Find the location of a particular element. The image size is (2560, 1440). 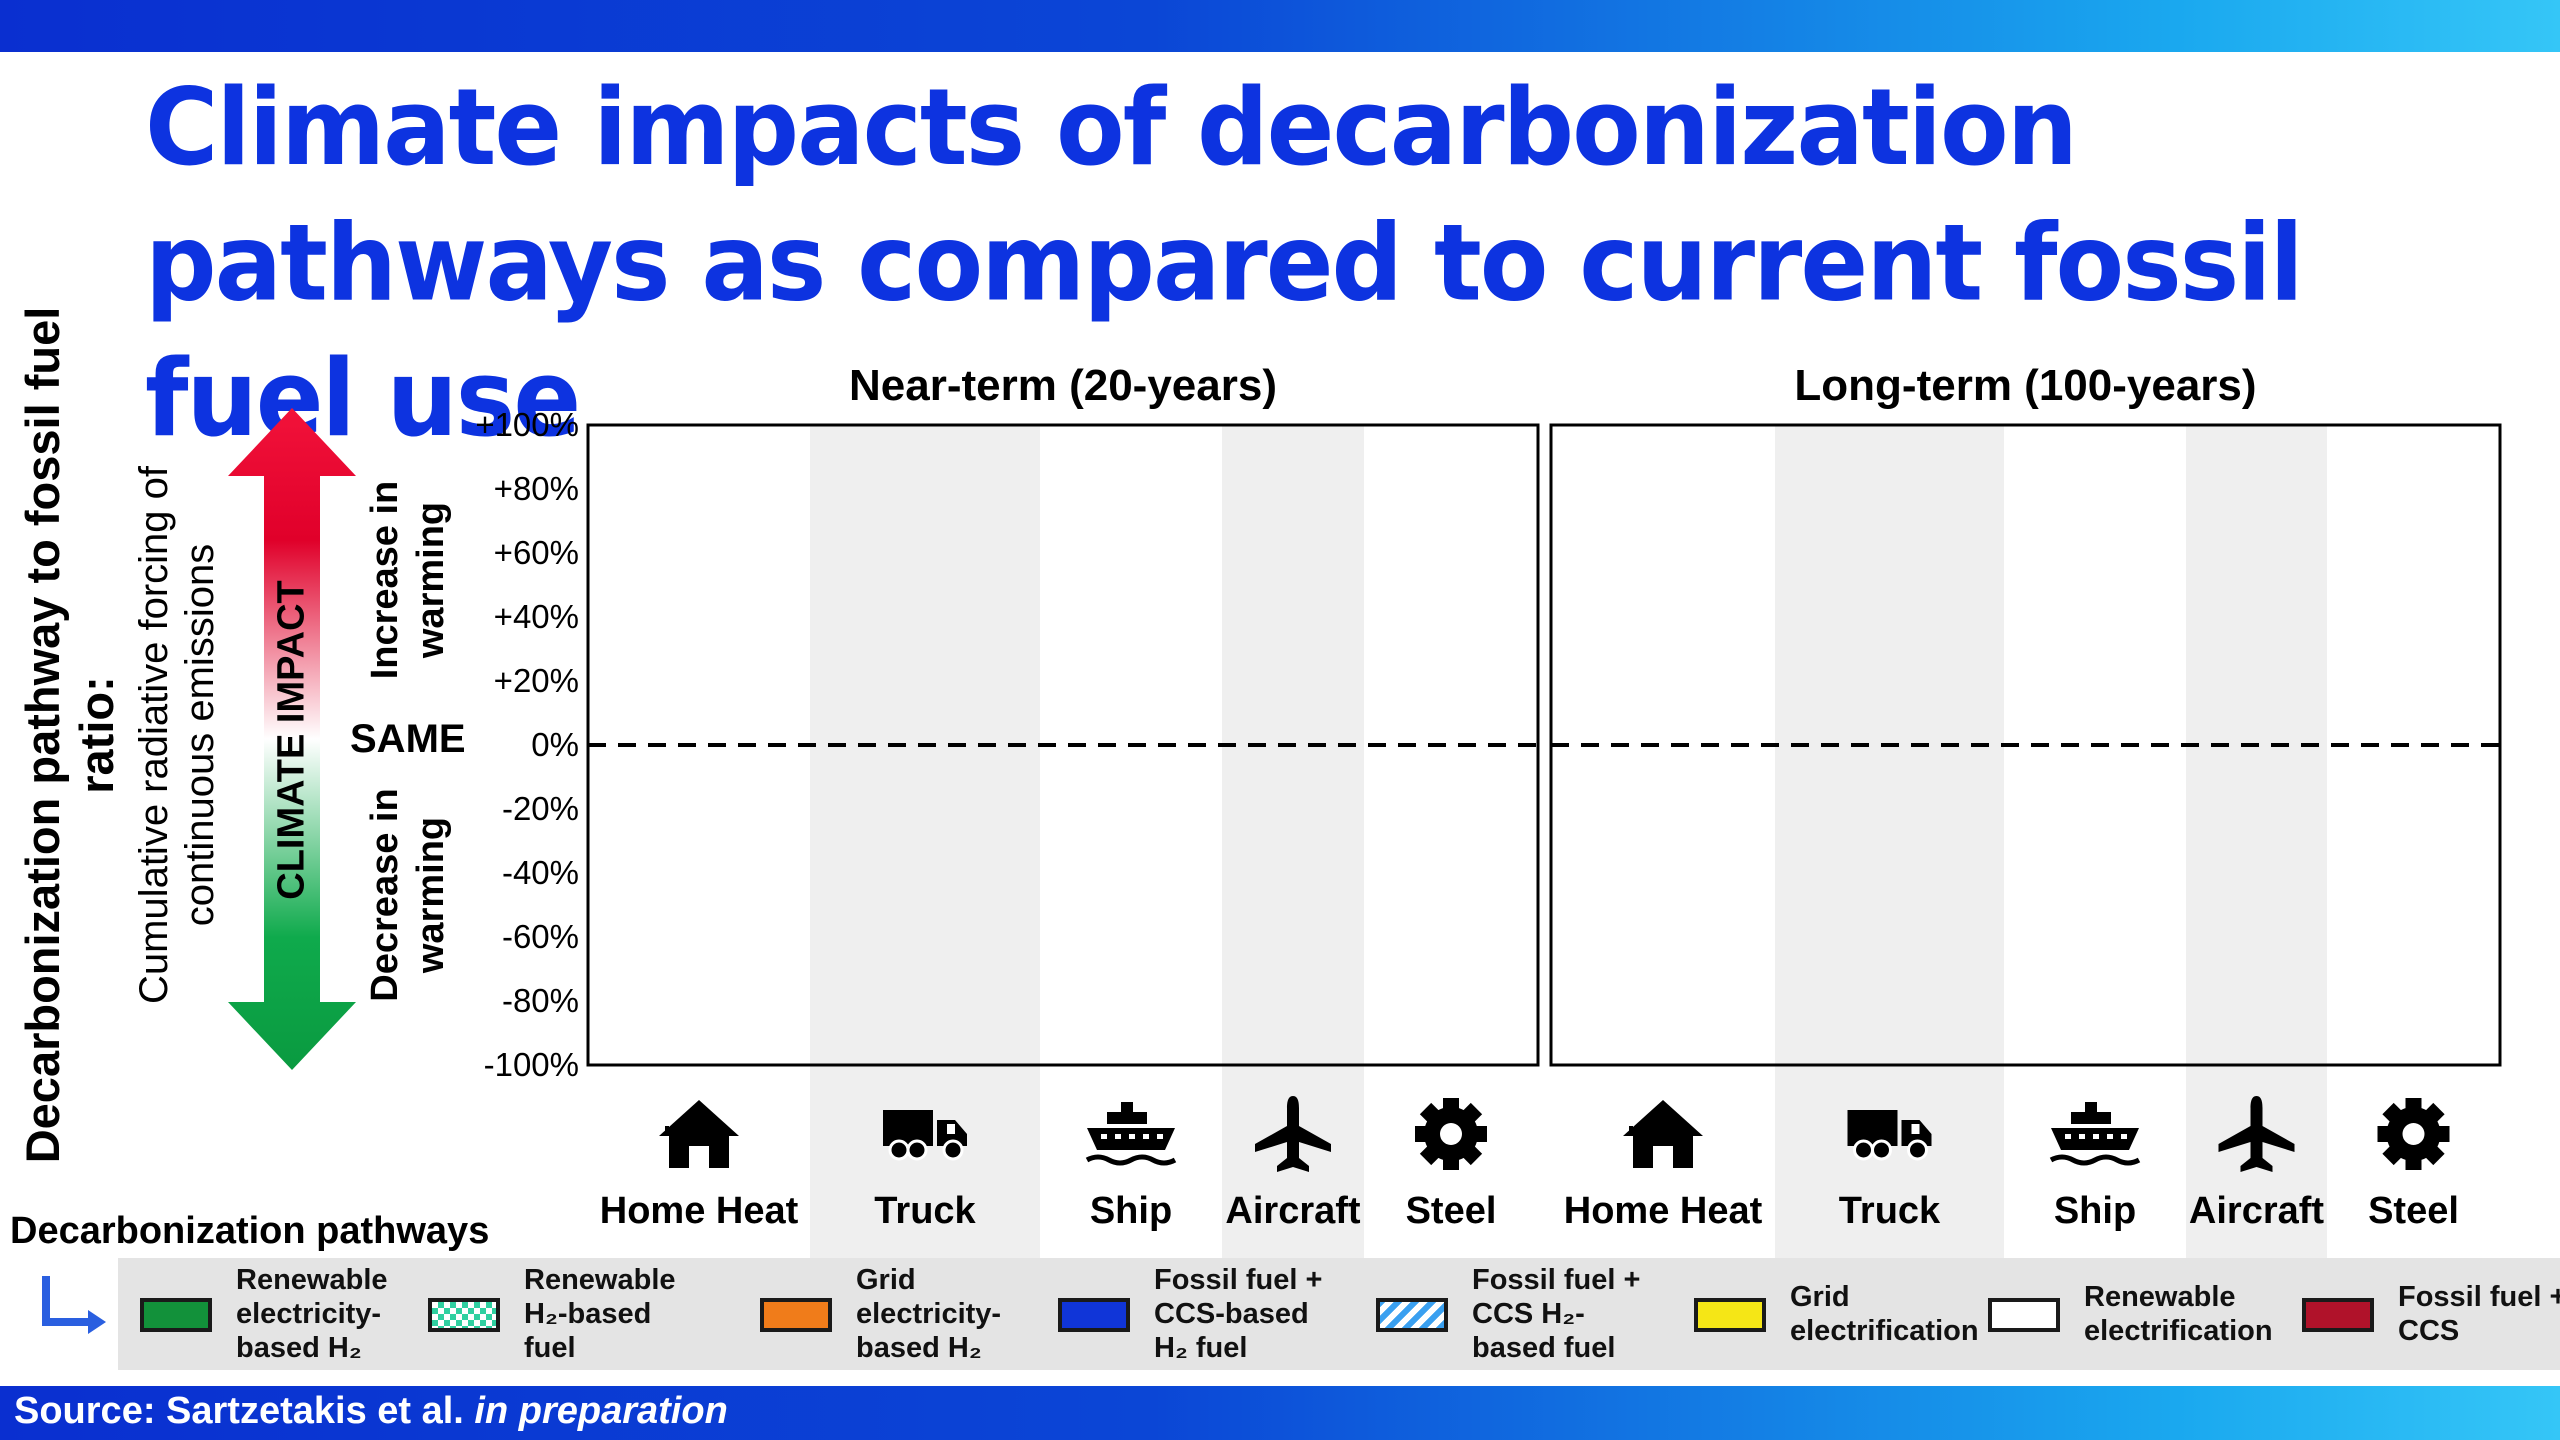

y-tick-label: -80% is located at coordinates (540, 1000).